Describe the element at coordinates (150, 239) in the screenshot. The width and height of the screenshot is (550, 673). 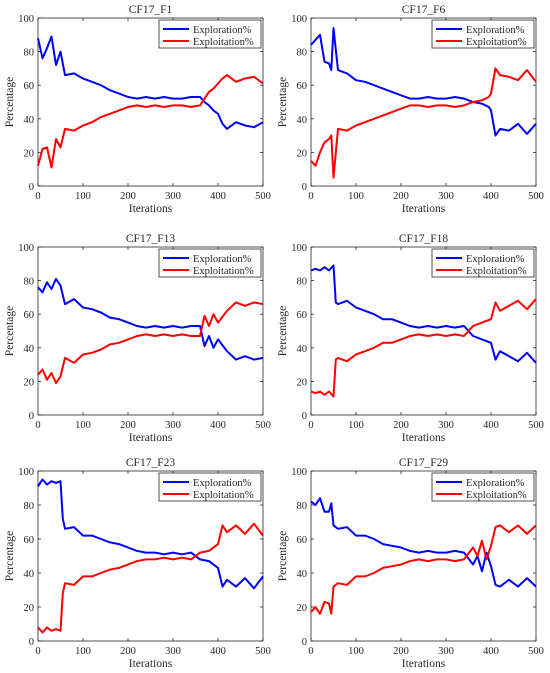
I see `chart-title: CF17_F13` at that location.